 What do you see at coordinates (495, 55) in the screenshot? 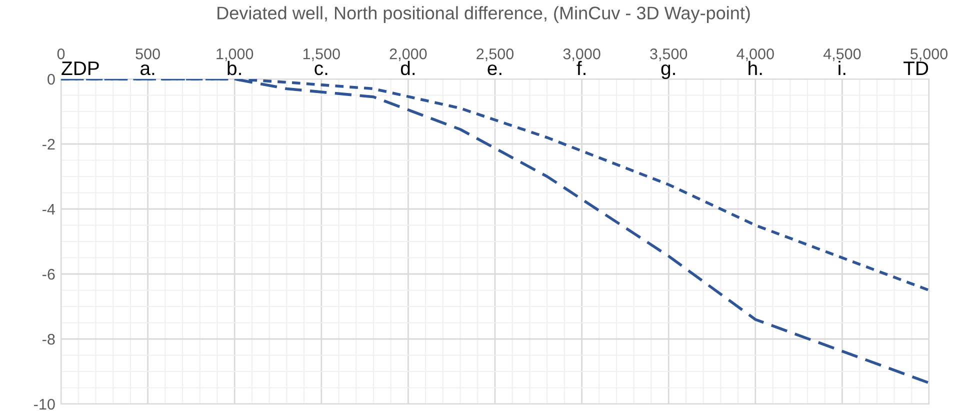
I see `x-tick-label: 2,500` at bounding box center [495, 55].